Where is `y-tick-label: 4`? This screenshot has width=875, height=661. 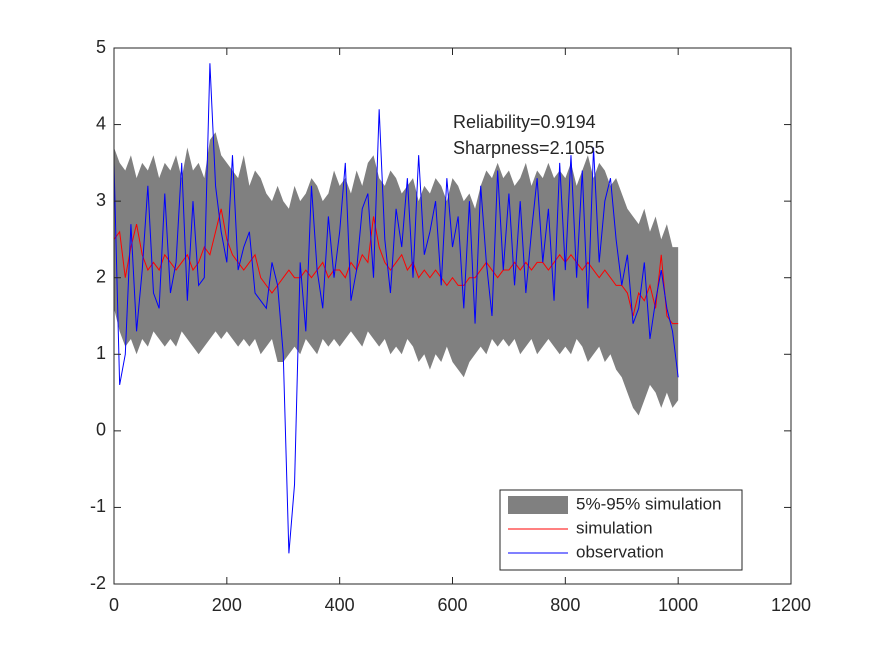
y-tick-label: 4 is located at coordinates (101, 123).